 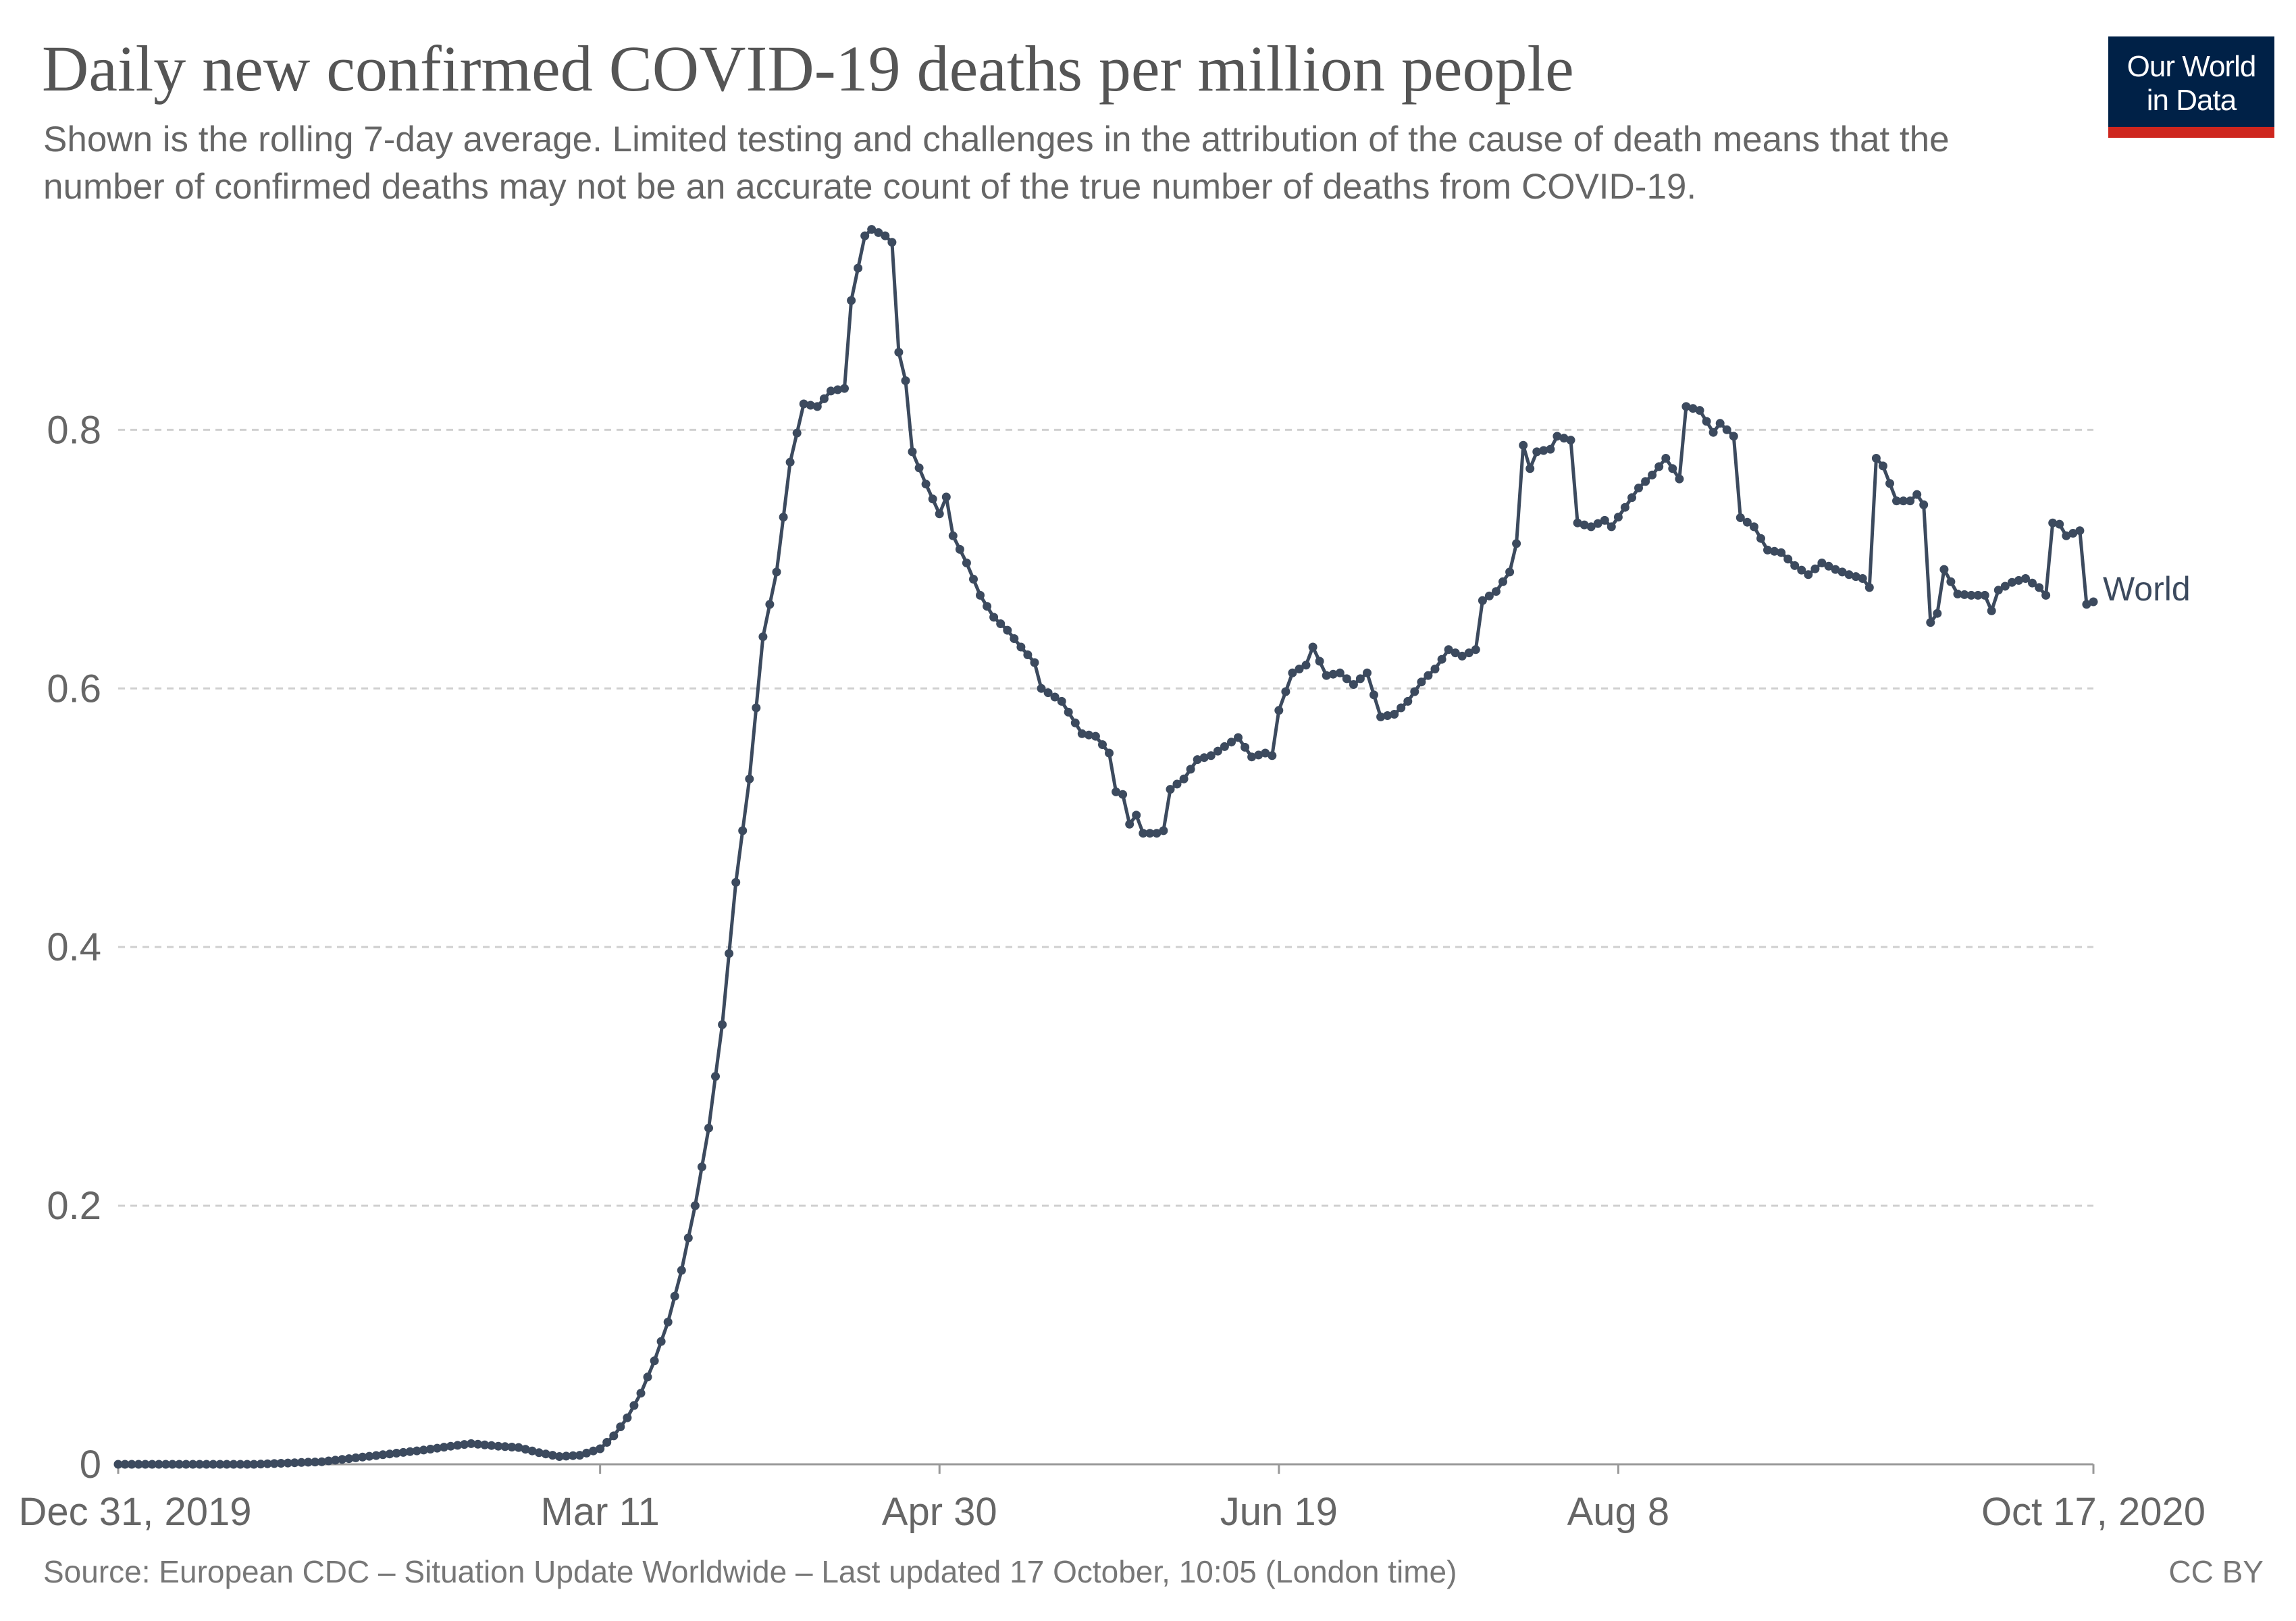 What do you see at coordinates (90, 1465) in the screenshot?
I see `y-tick-label: 0` at bounding box center [90, 1465].